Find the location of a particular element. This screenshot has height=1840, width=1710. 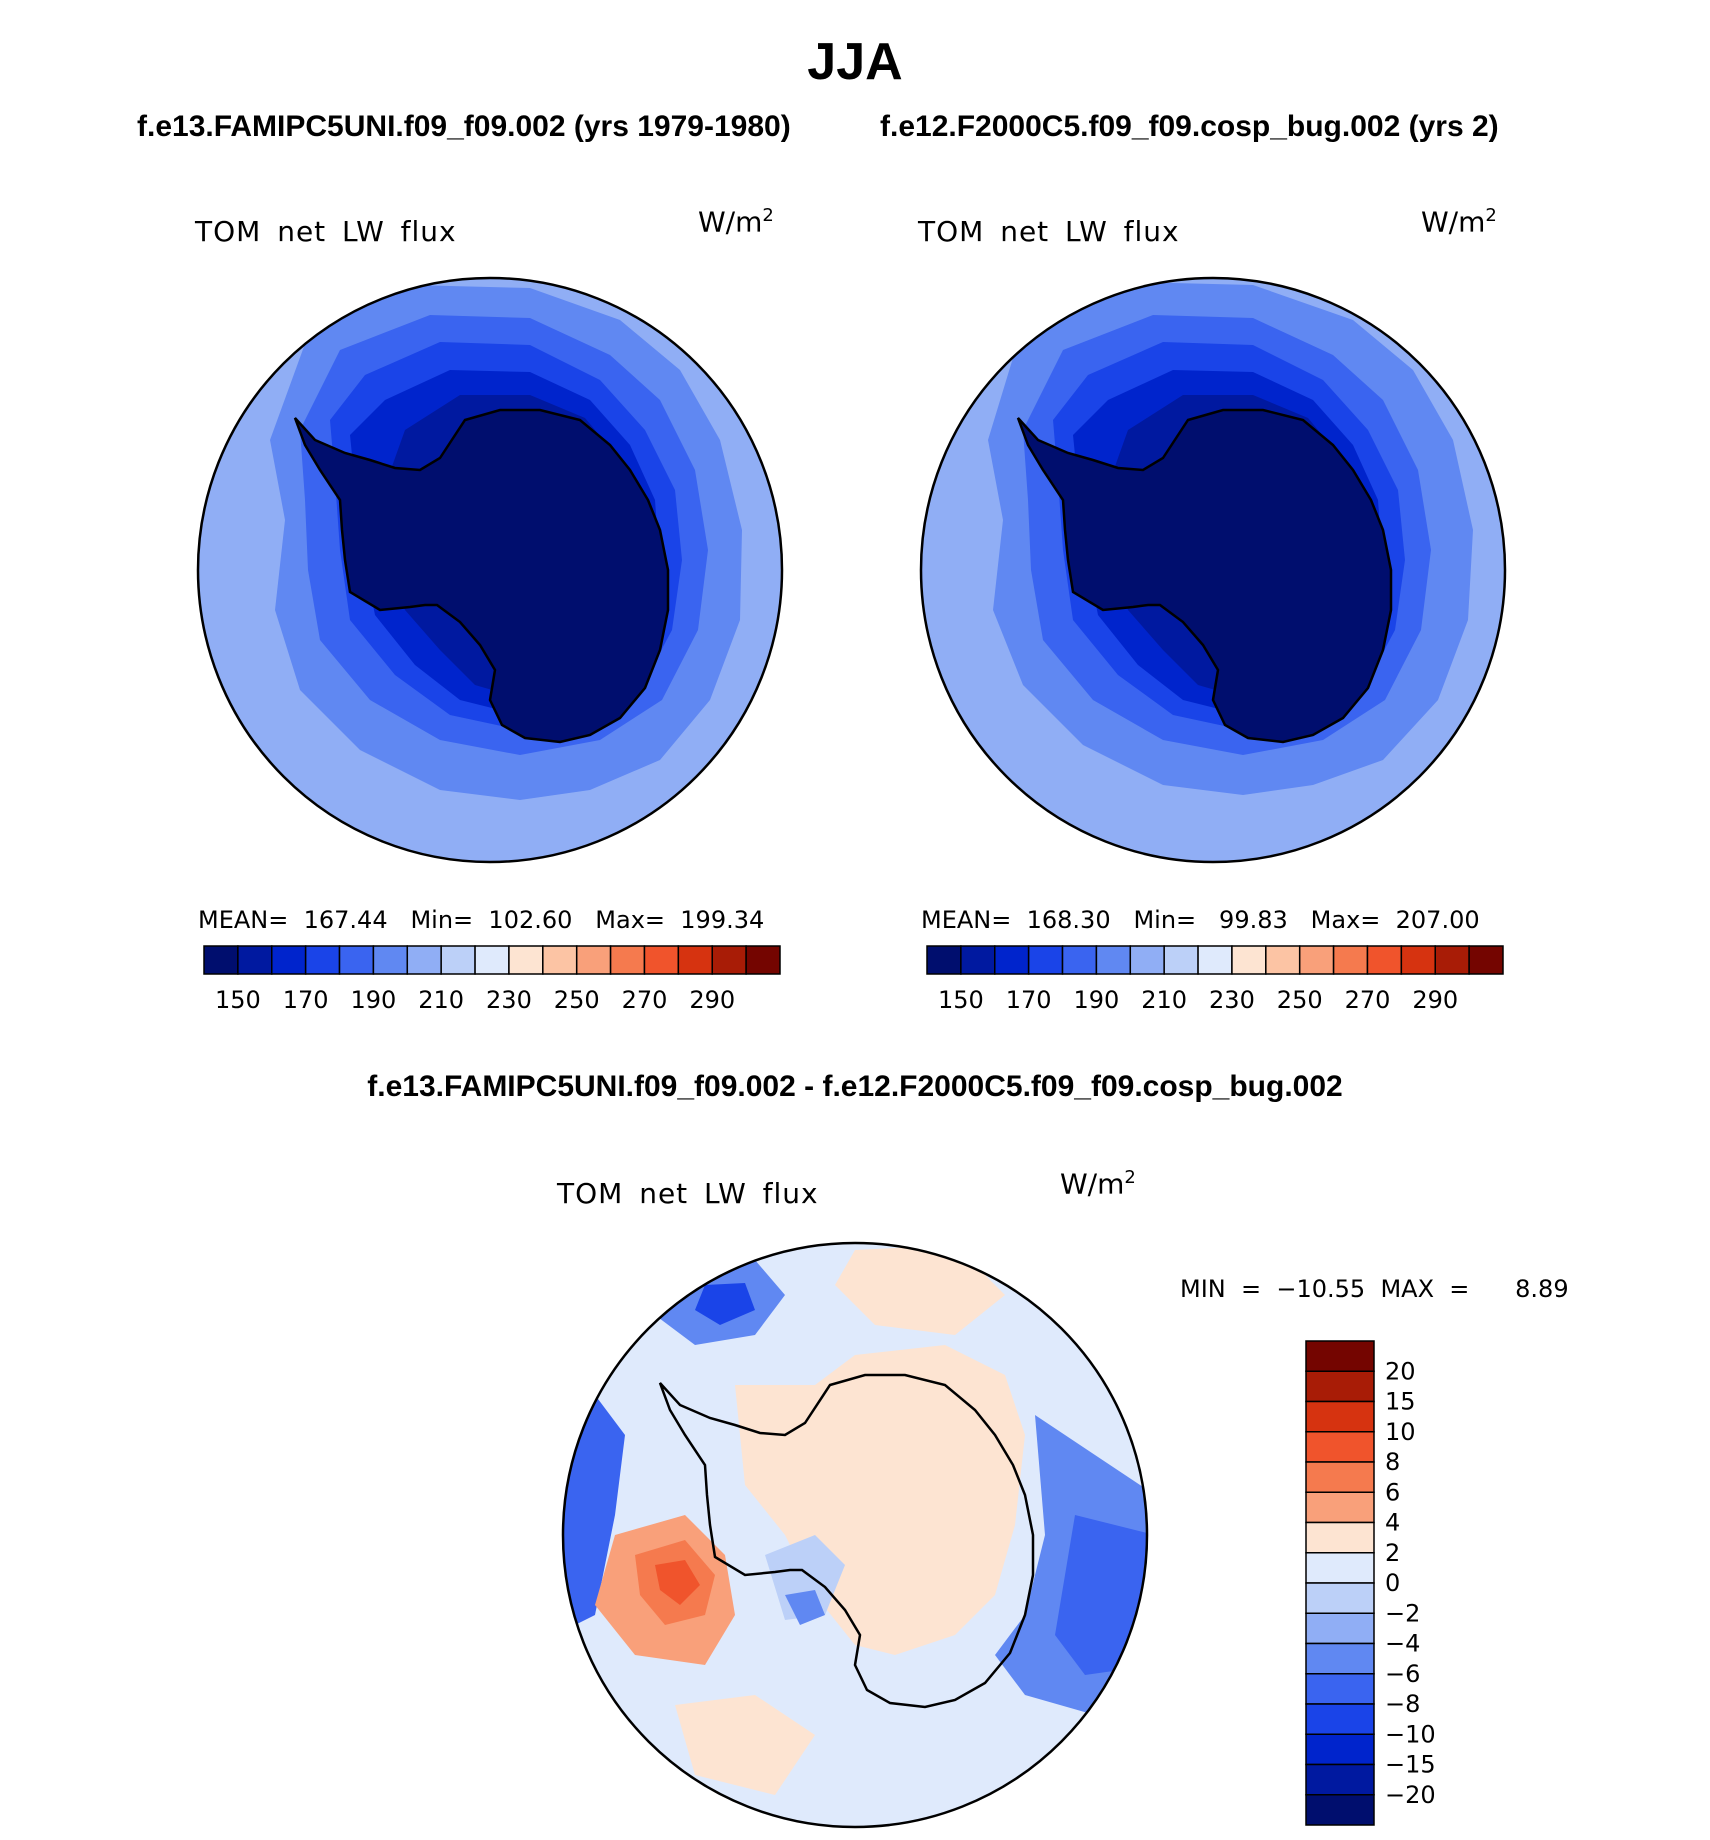

colorbar-tick-label: 290 is located at coordinates (712, 1000).